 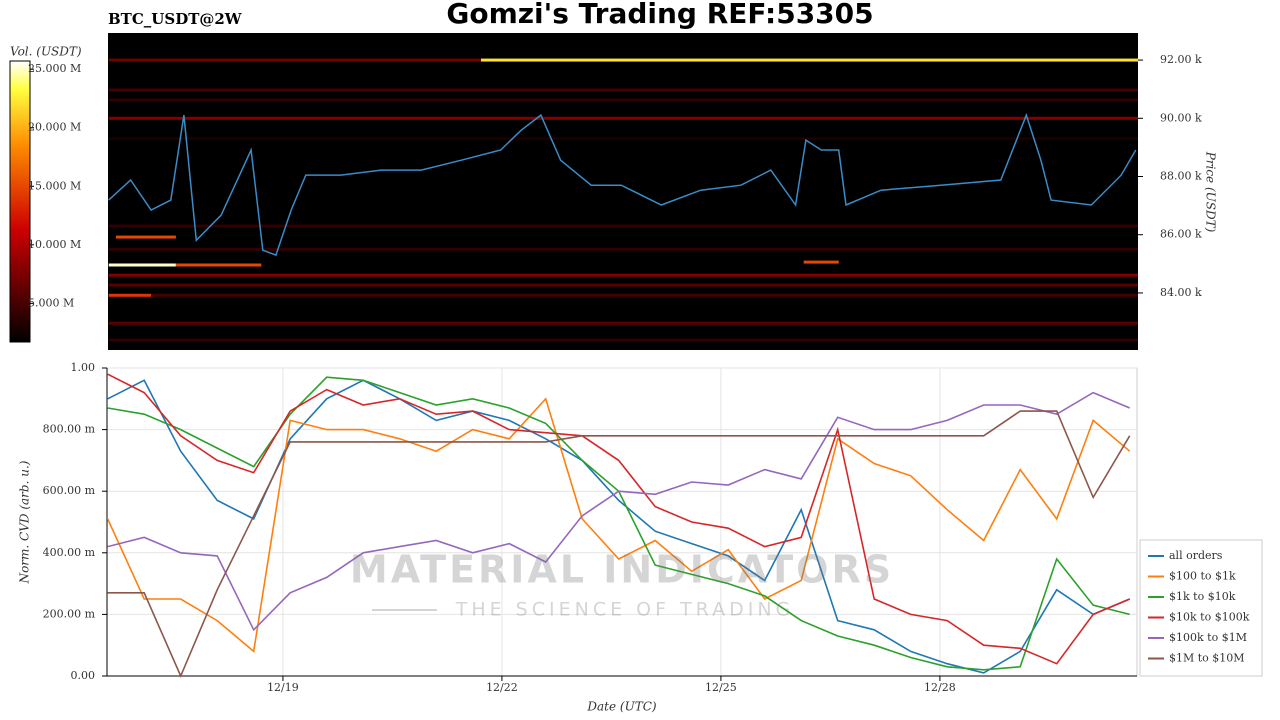 I want to click on y-tick-label: 800.00 m, so click(x=69, y=429).